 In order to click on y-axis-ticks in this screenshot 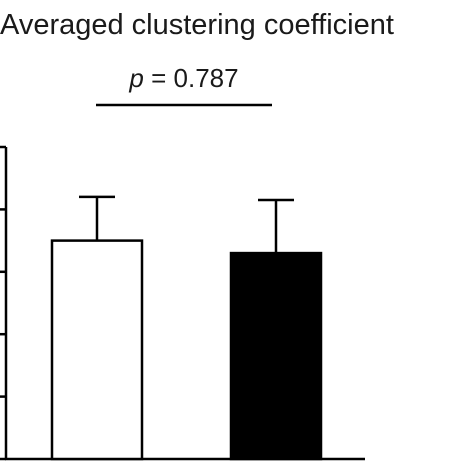, I will do `click(3, 303)`.